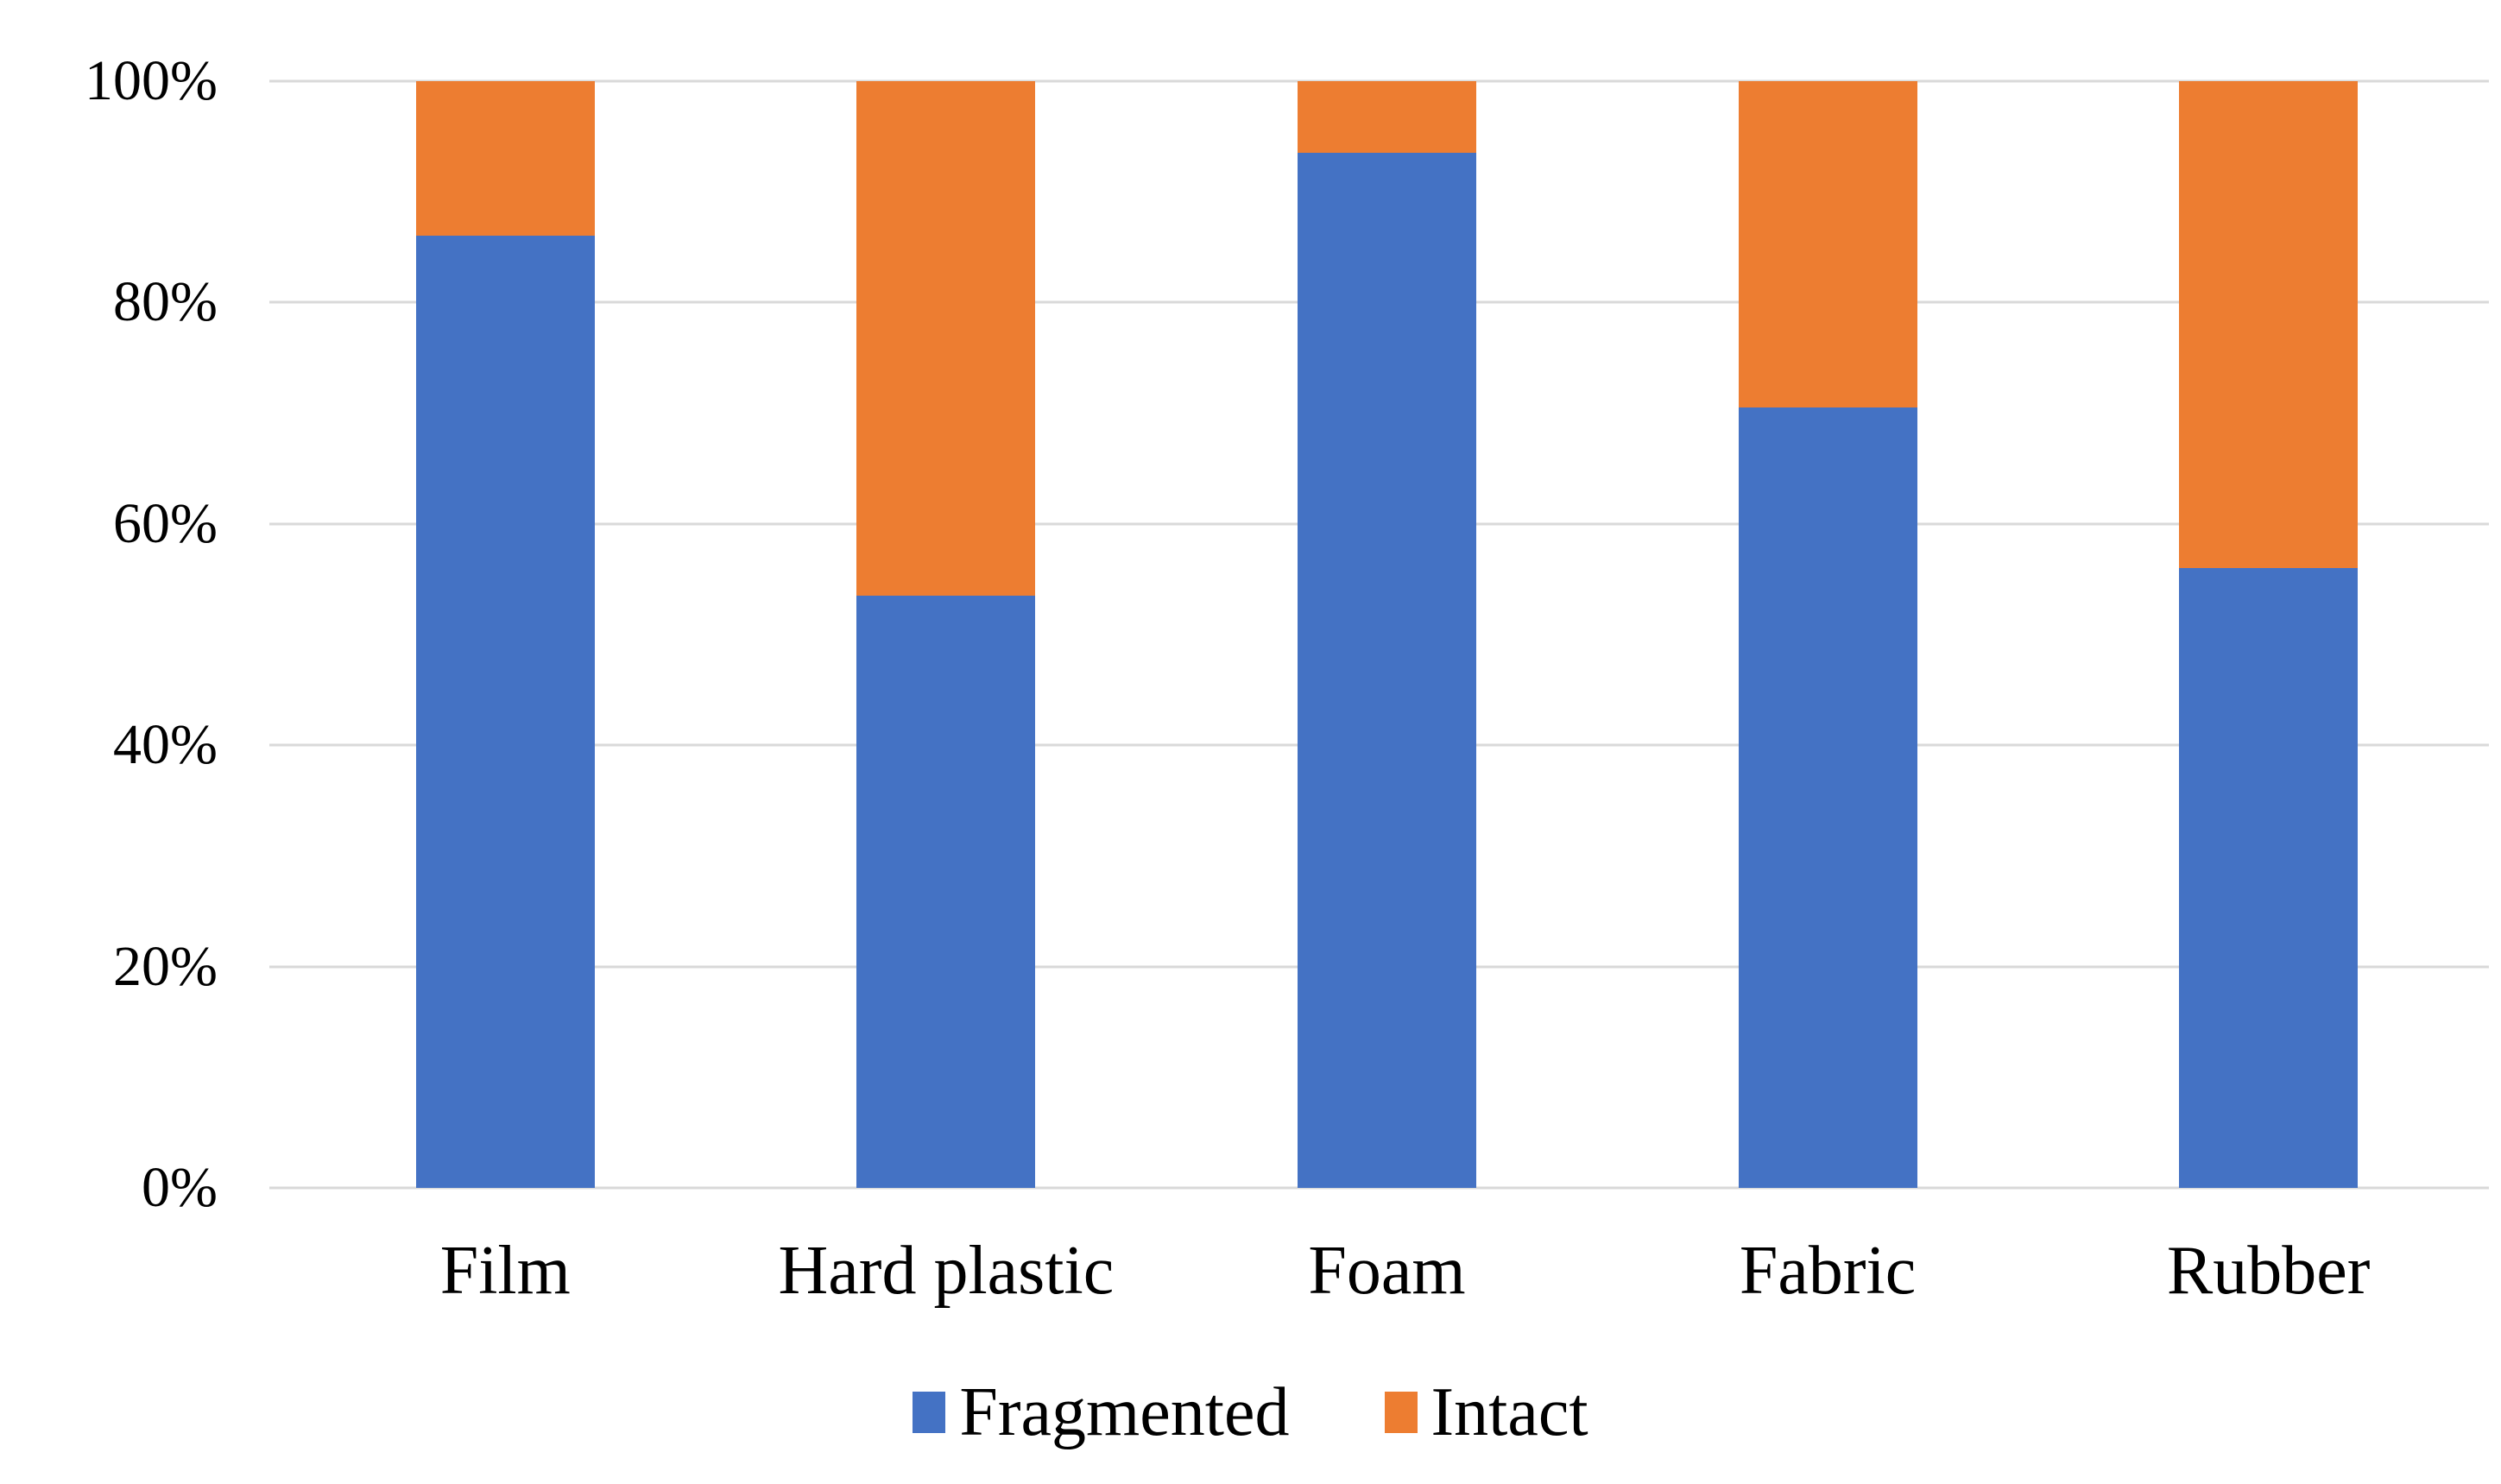 This screenshot has height=1484, width=2501. I want to click on legend-swatch-intact, so click(1401, 1412).